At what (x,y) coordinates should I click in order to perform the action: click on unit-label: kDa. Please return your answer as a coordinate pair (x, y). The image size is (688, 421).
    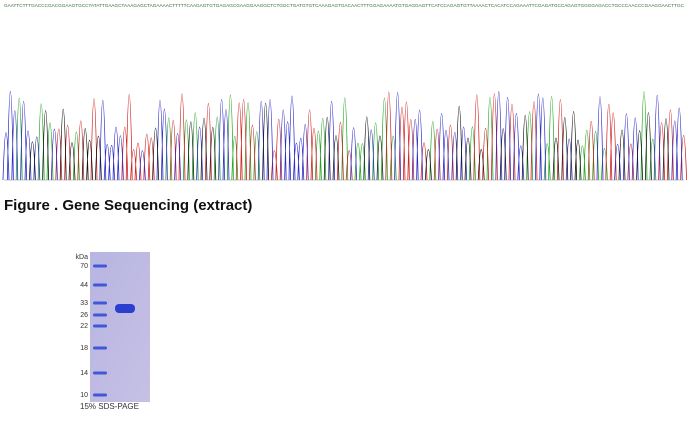
    Looking at the image, I should click on (82, 257).